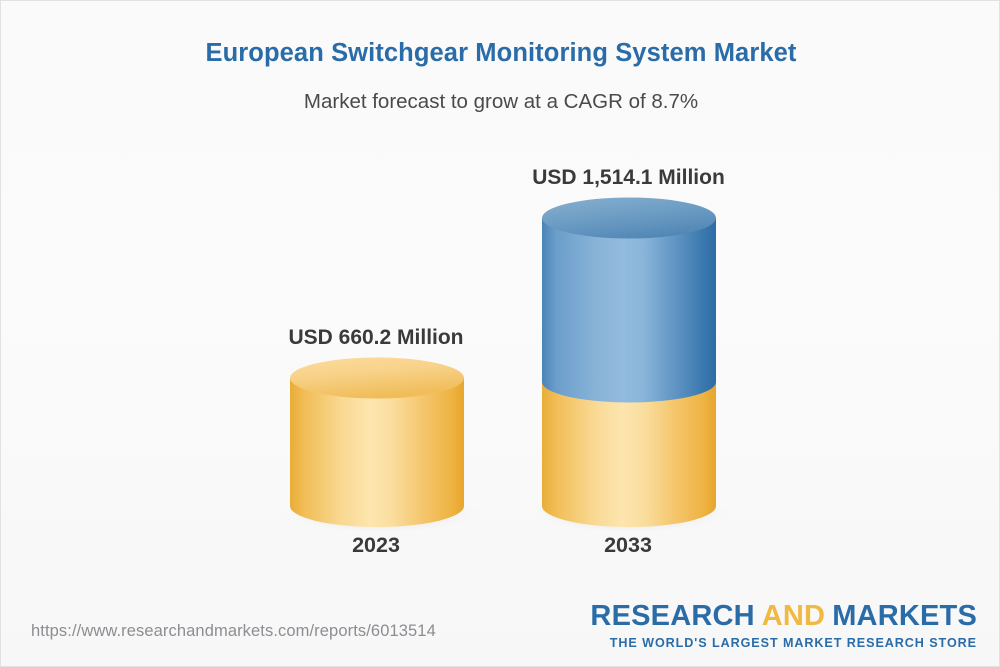  What do you see at coordinates (628, 177) in the screenshot?
I see `data-label-2033: USD 1,514.1 Million` at bounding box center [628, 177].